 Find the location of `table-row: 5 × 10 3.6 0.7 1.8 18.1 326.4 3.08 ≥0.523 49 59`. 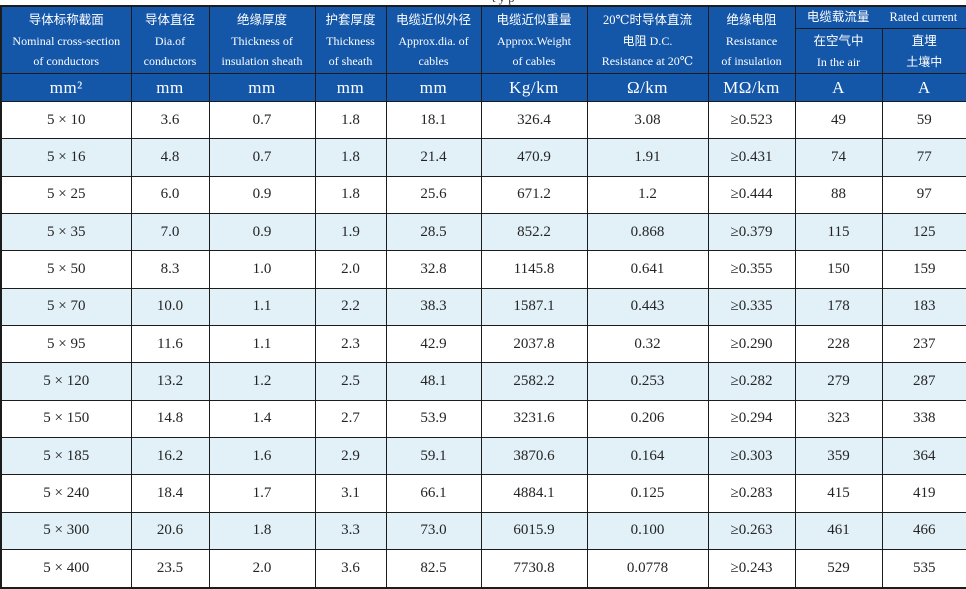

table-row: 5 × 10 3.6 0.7 1.8 18.1 326.4 3.08 ≥0.523 49 59 is located at coordinates (483, 120).